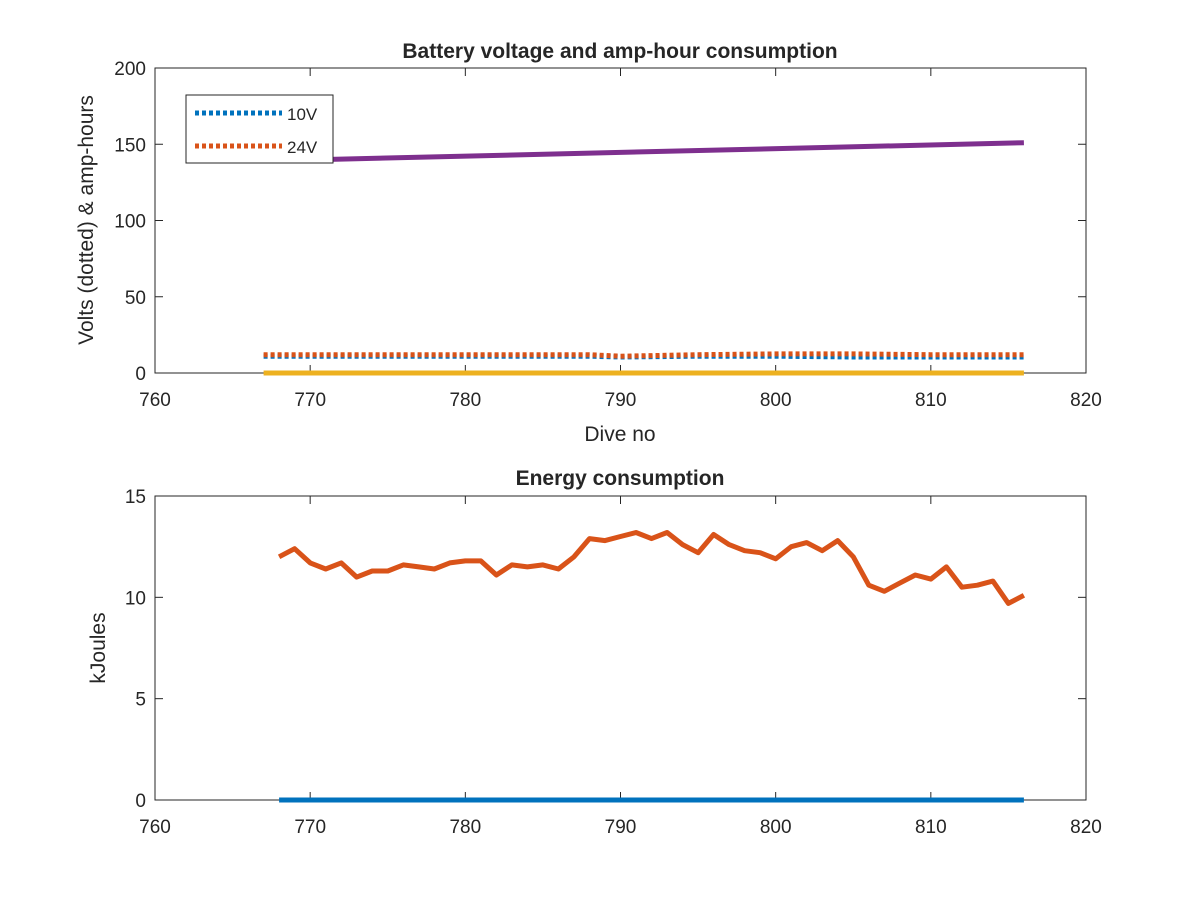  Describe the element at coordinates (643, 355) in the screenshot. I see `voltage-series-line-24v` at that location.